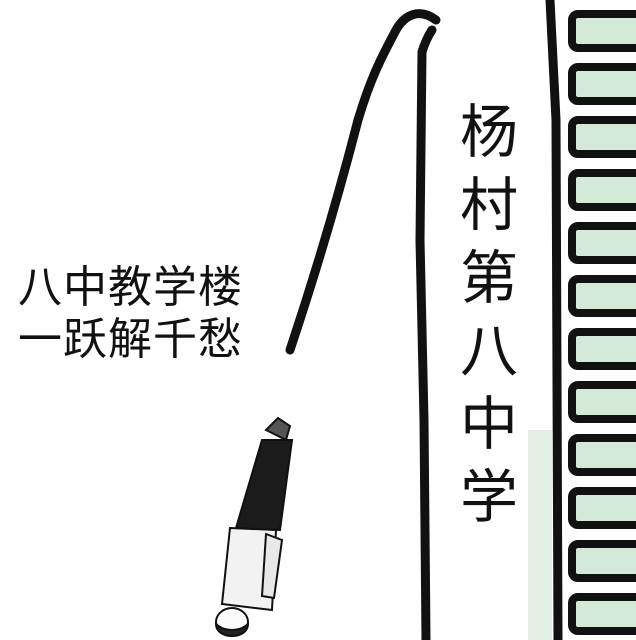 This screenshot has height=640, width=636. Describe the element at coordinates (130, 287) in the screenshot. I see `caption-line-1: 八中教学楼` at that location.